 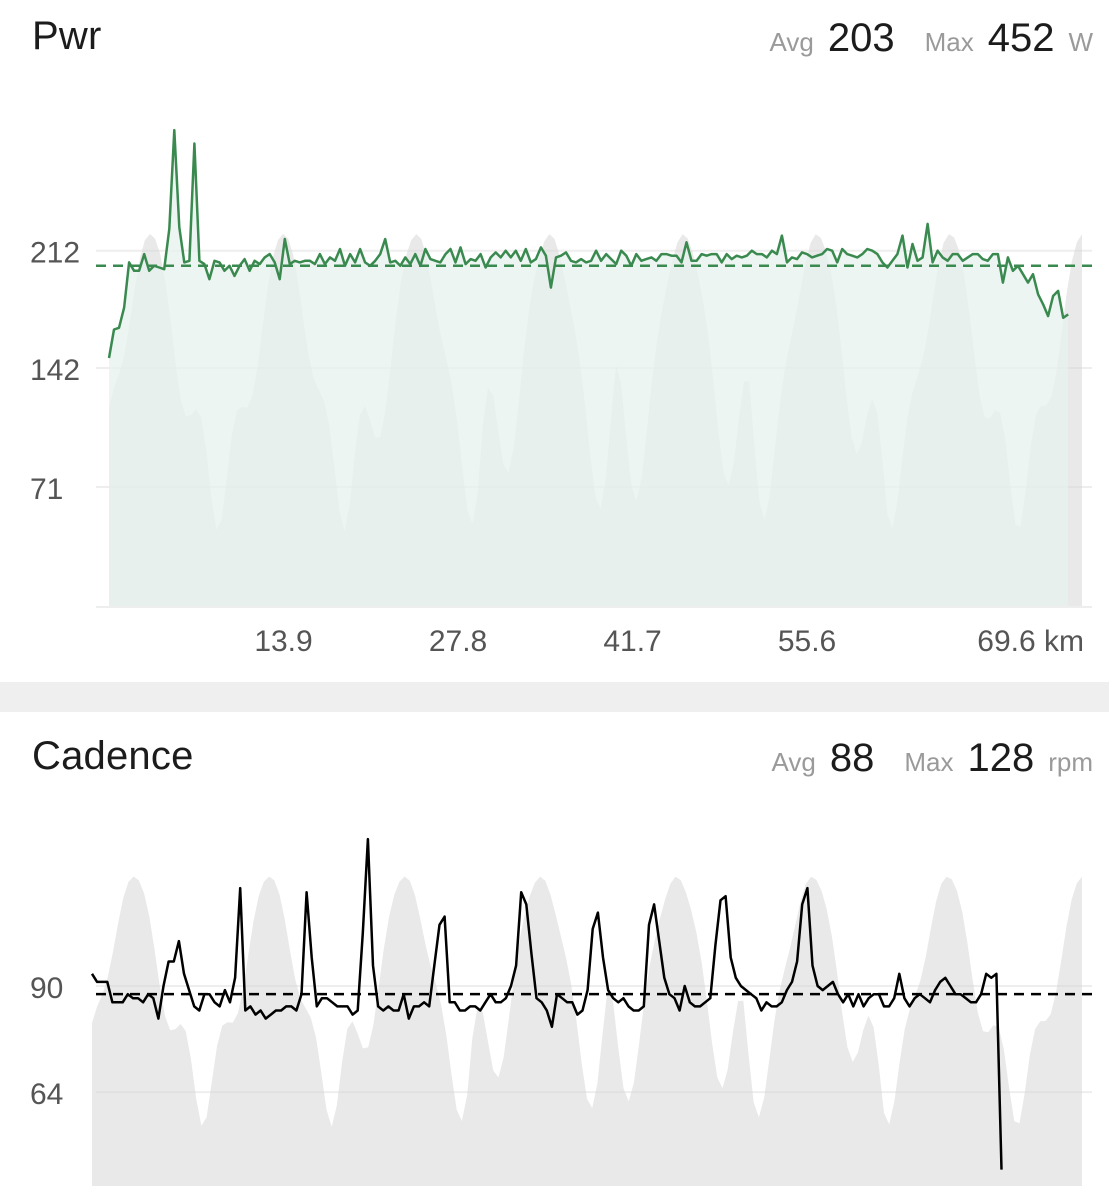 I want to click on cadence-max-value: 128, so click(x=1001, y=758).